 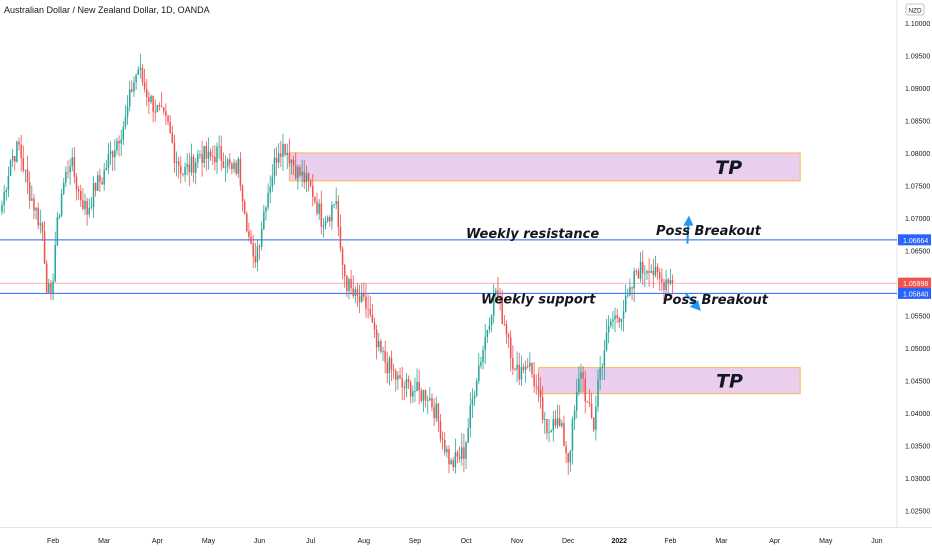 I want to click on x-tick-label: Apr, so click(x=775, y=541).